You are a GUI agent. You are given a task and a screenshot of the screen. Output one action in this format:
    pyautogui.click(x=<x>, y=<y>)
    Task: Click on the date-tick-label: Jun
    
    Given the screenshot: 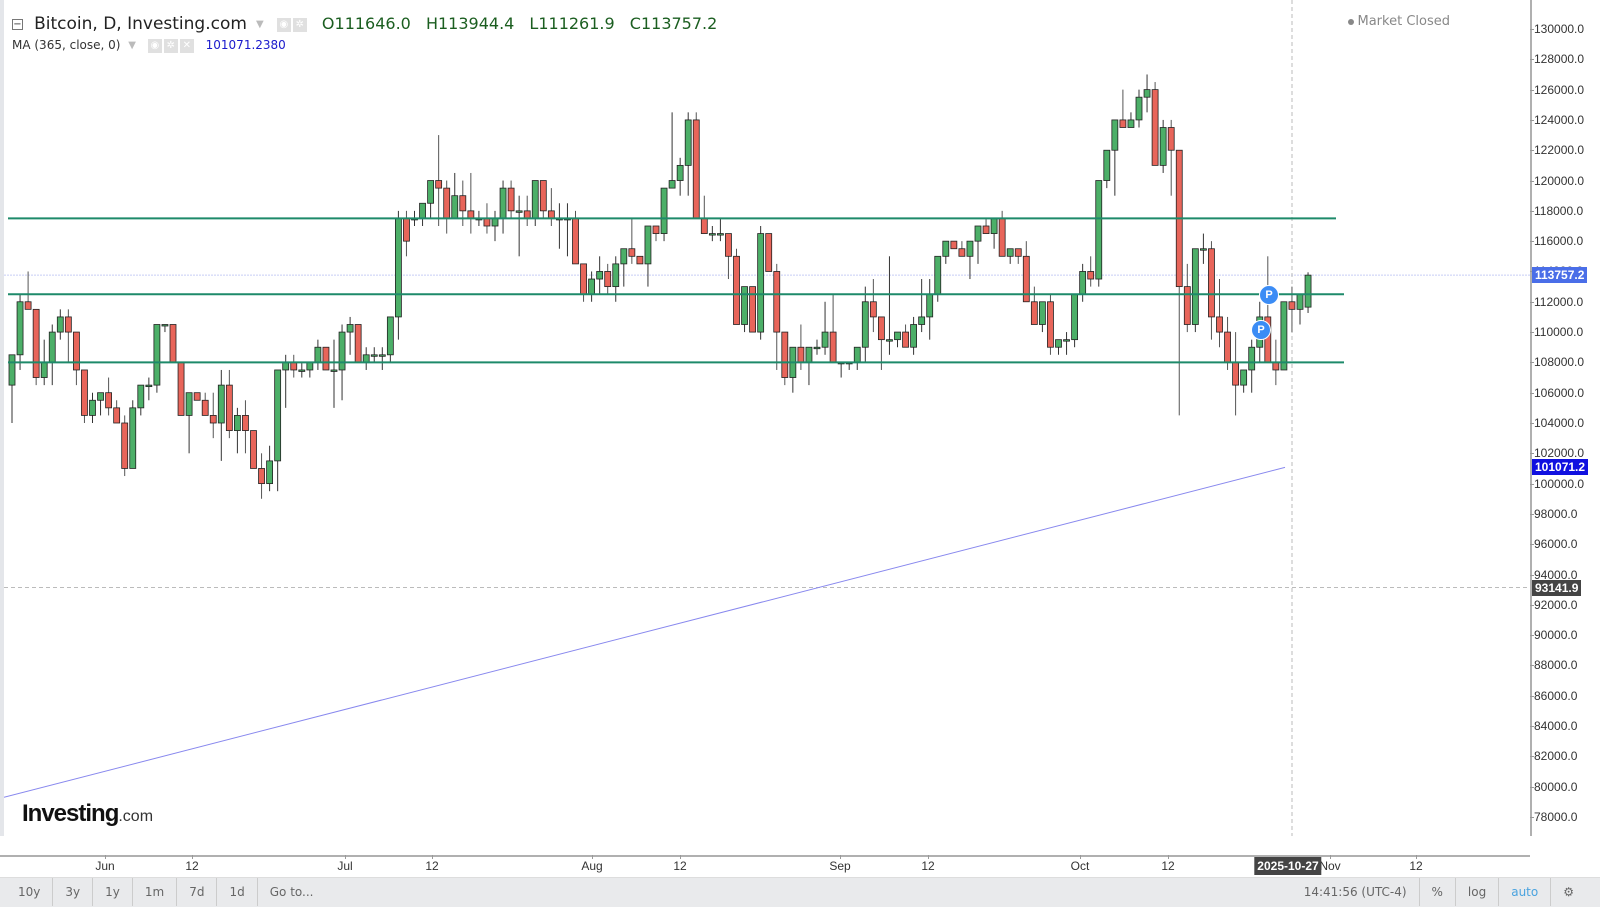 What is the action you would take?
    pyautogui.click(x=105, y=866)
    